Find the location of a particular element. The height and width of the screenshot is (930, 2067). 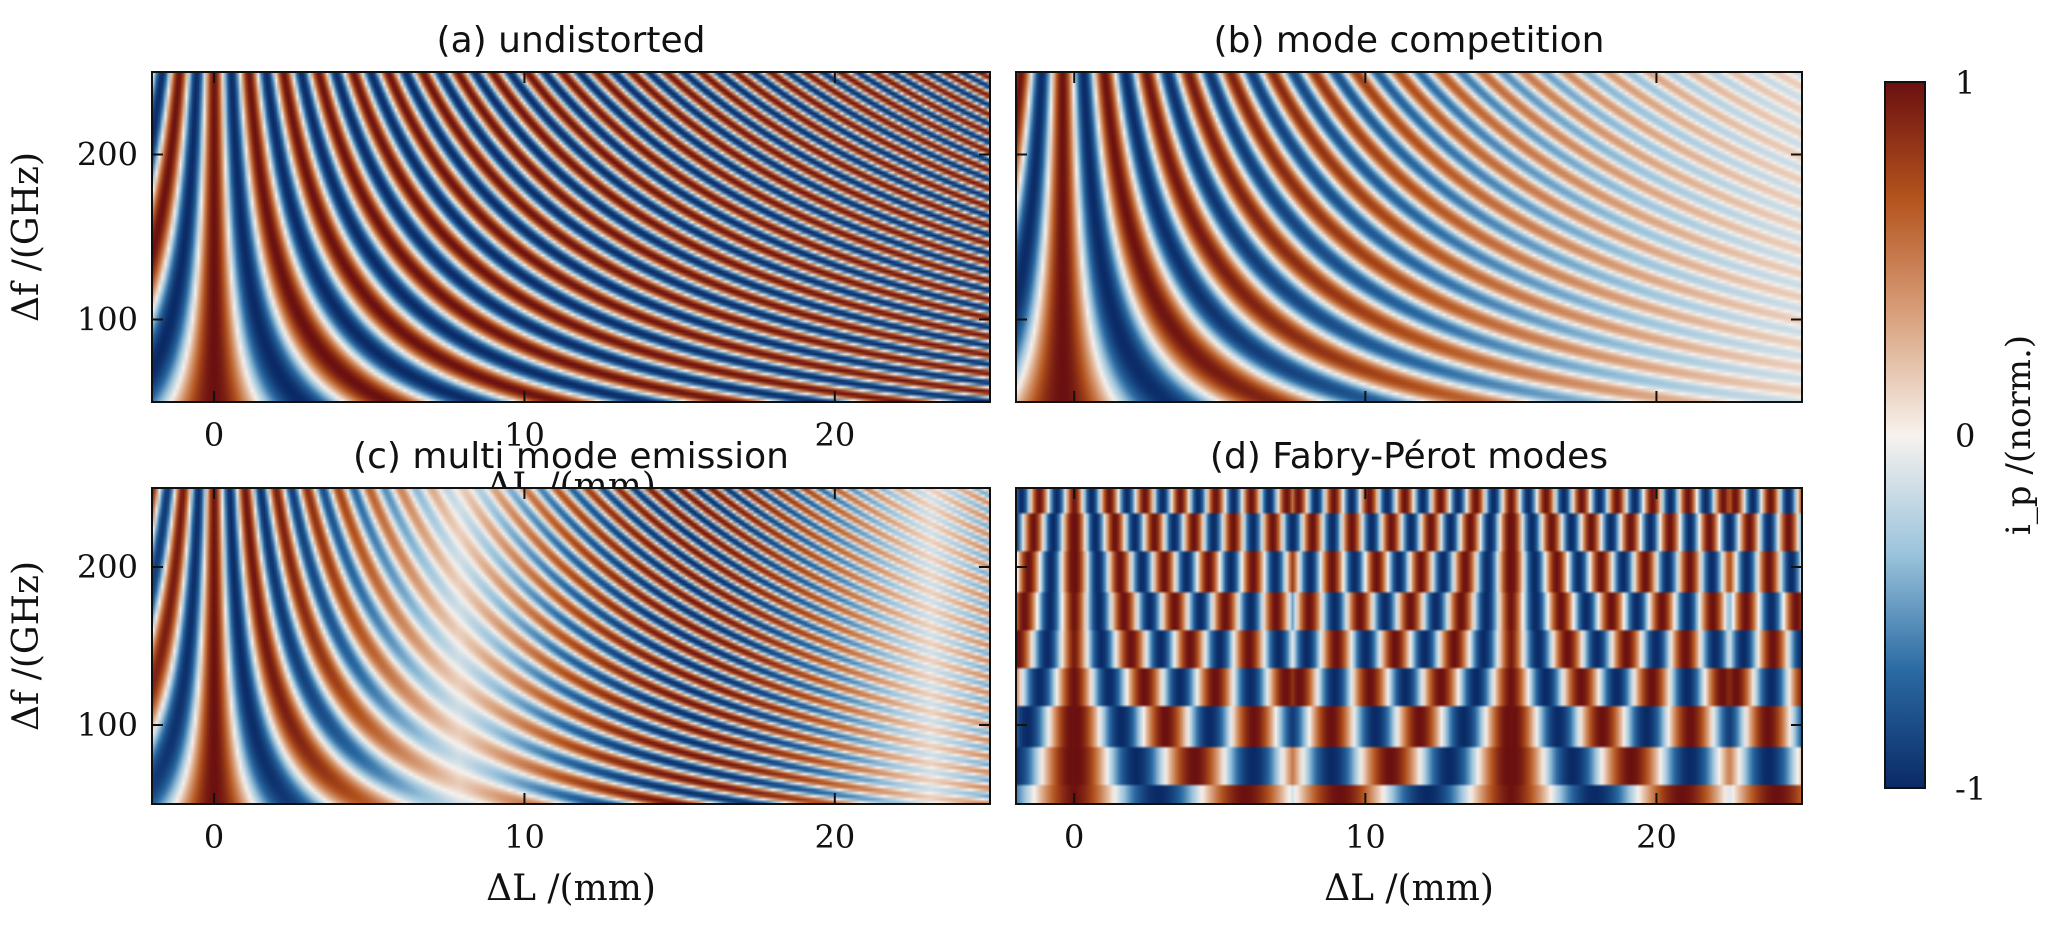

panel-title: (c) multi mode emission is located at coordinates (571, 456).